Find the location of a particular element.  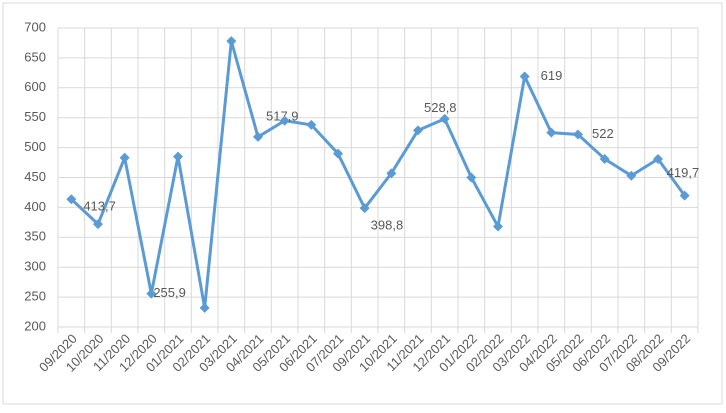

data-label: 522 is located at coordinates (603, 133).